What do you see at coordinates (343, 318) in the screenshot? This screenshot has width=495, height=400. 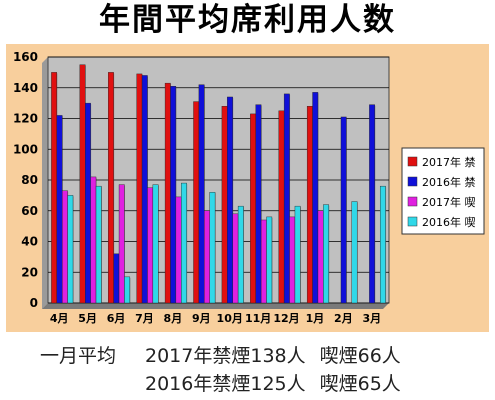 I see `x-tick-label: 2月` at bounding box center [343, 318].